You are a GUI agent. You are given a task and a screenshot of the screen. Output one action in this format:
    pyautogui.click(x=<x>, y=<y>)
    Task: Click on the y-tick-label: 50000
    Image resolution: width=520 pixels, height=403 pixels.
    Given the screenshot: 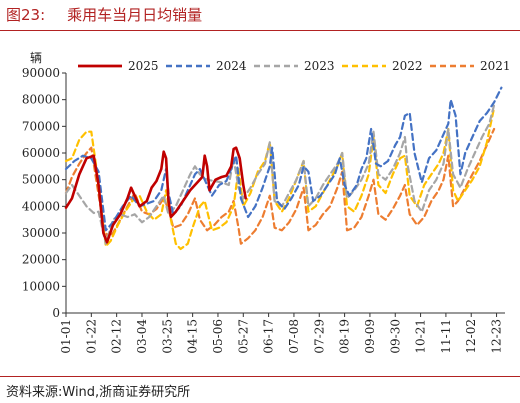 What is the action you would take?
    pyautogui.click(x=41, y=180)
    